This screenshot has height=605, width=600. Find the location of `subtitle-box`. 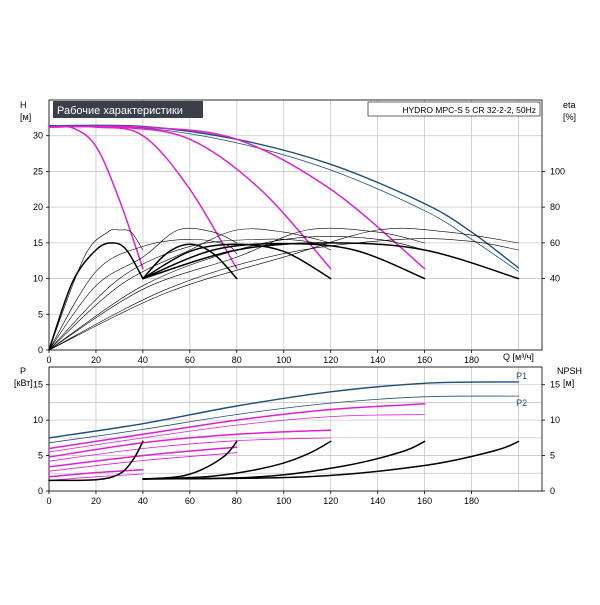

subtitle-box is located at coordinates (454, 109).